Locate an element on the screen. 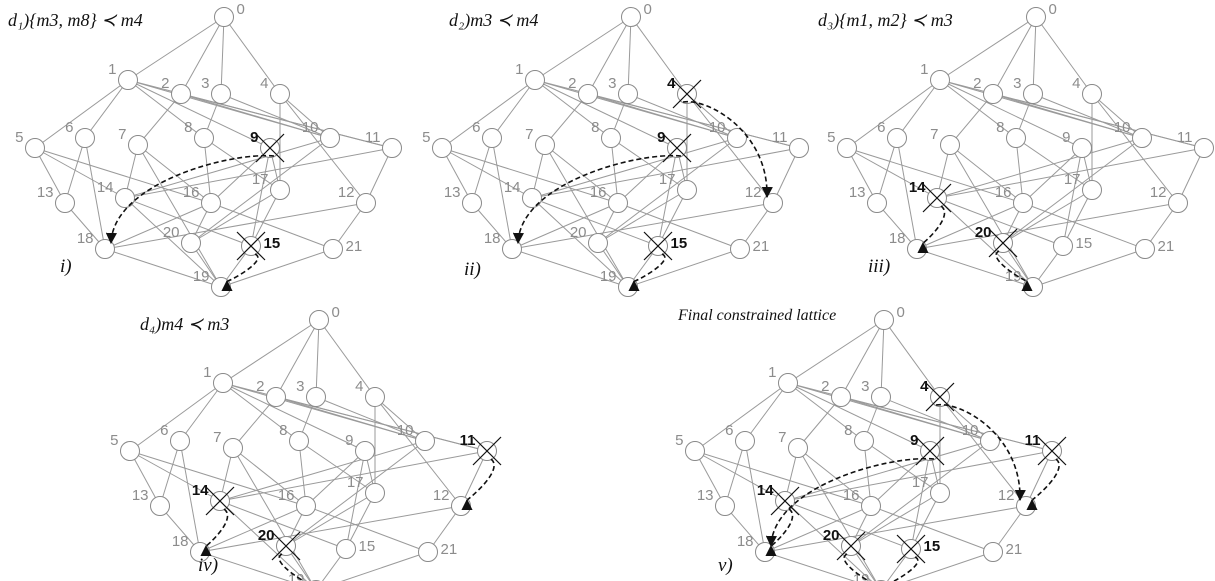 This screenshot has height=581, width=1215. node-label: 19 is located at coordinates (1013, 276).